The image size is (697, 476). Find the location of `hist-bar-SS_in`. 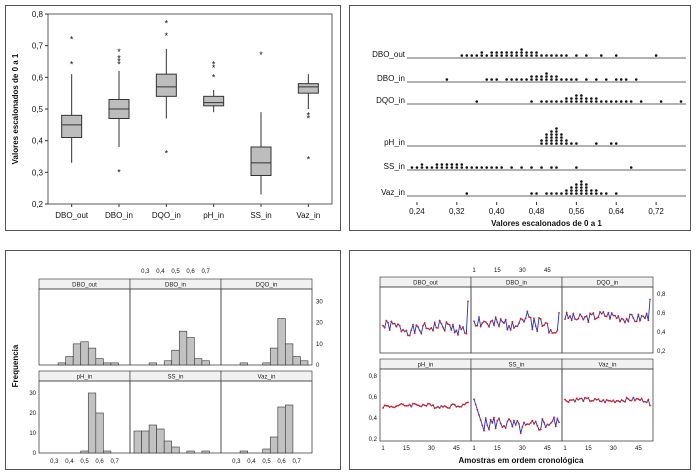

hist-bar-SS_in is located at coordinates (168, 447).